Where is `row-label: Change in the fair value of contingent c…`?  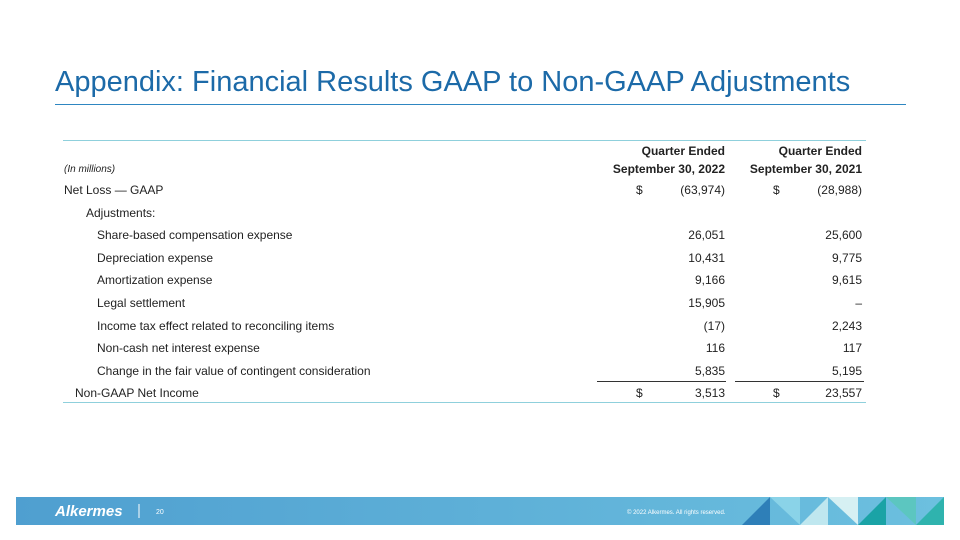 row-label: Change in the fair value of contingent c… is located at coordinates (234, 370).